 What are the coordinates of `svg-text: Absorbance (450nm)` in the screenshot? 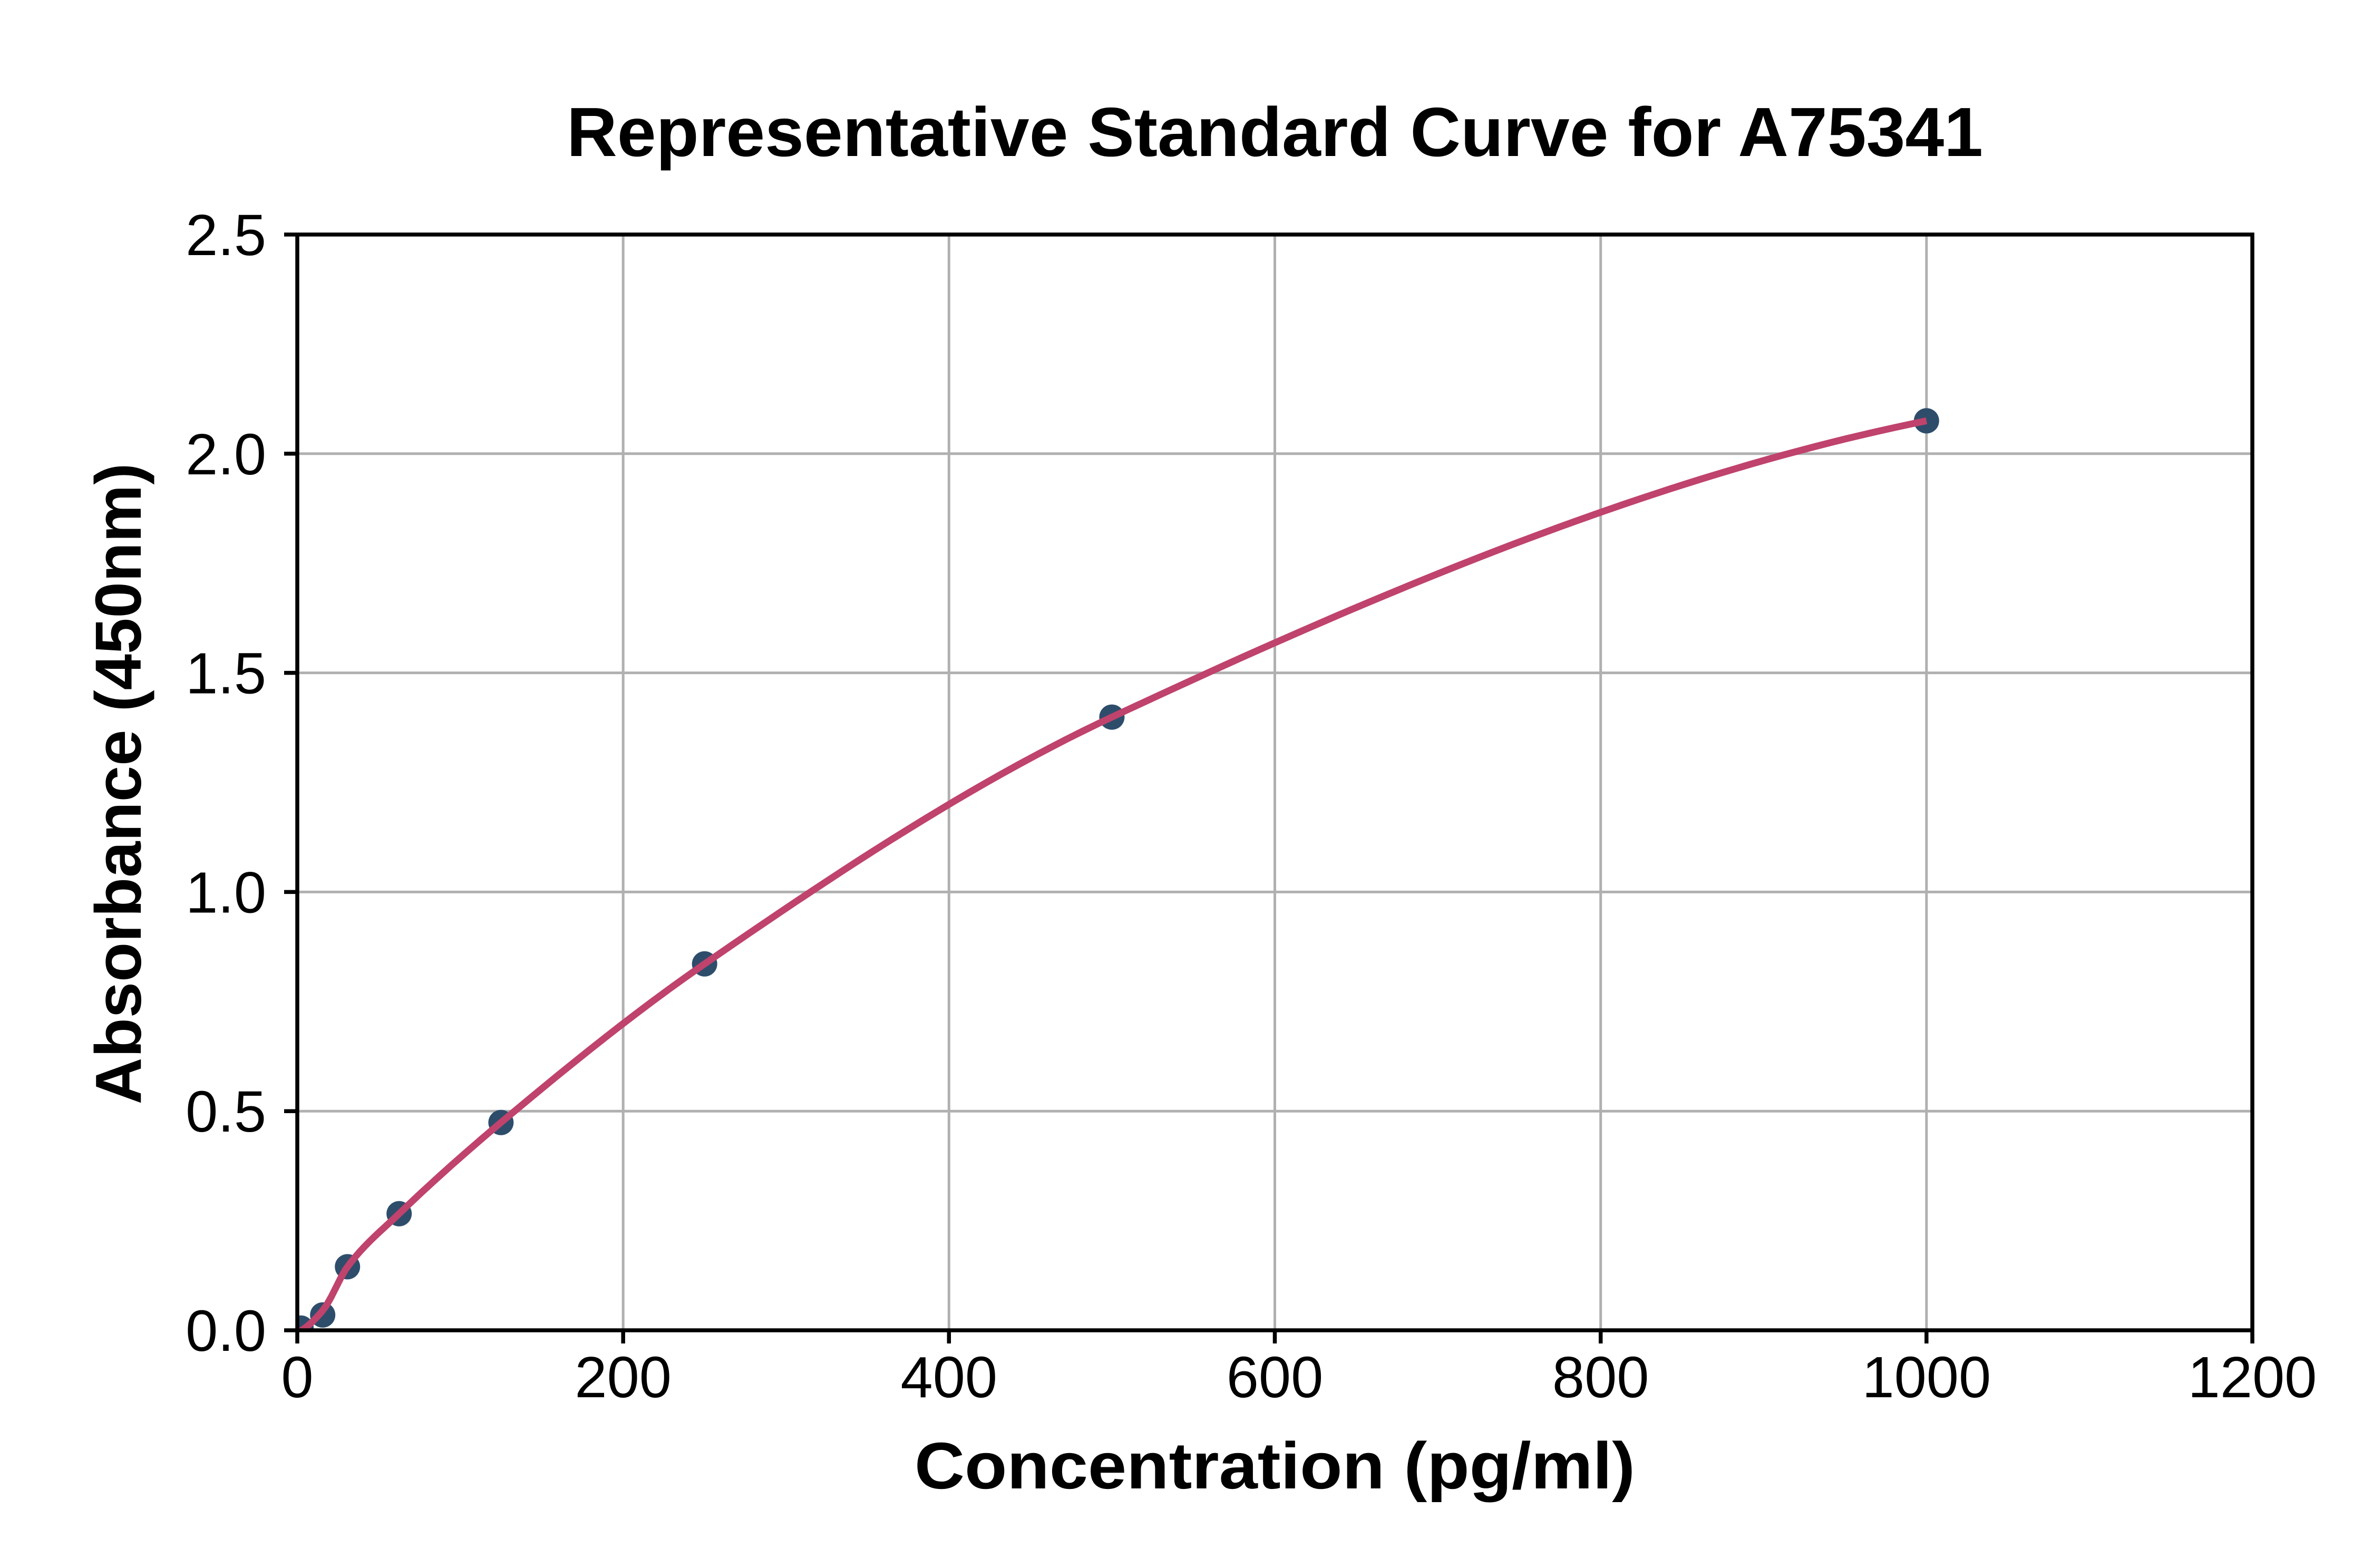 It's located at (119, 784).